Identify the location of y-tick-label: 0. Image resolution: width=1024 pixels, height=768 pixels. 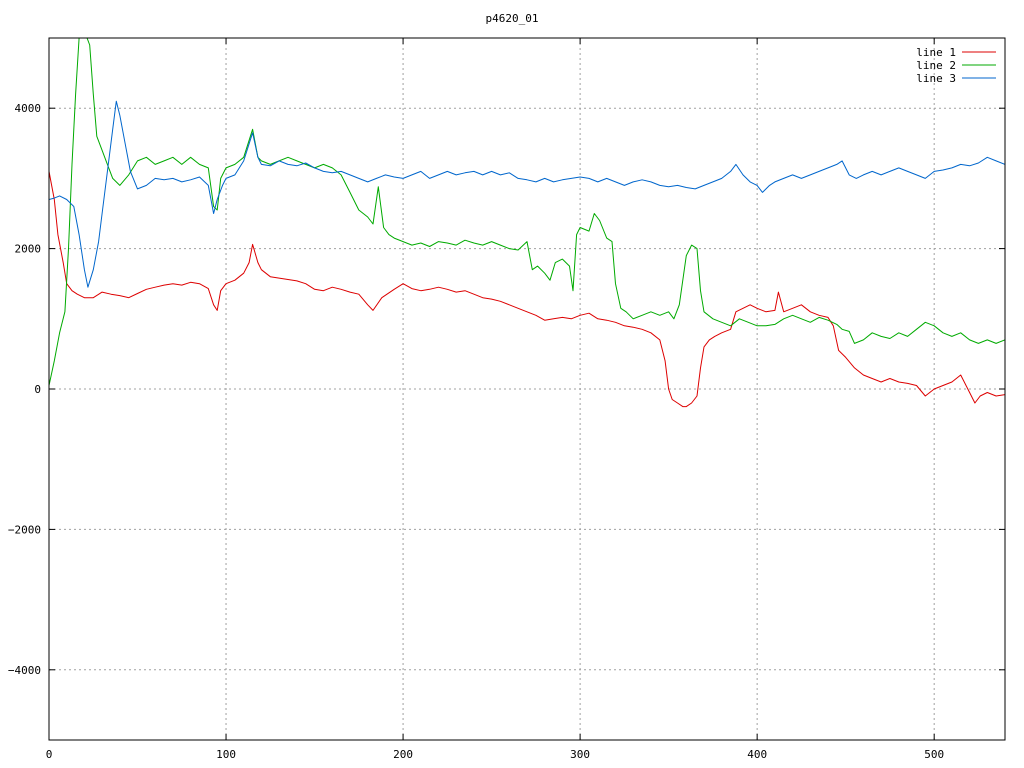
(37, 389).